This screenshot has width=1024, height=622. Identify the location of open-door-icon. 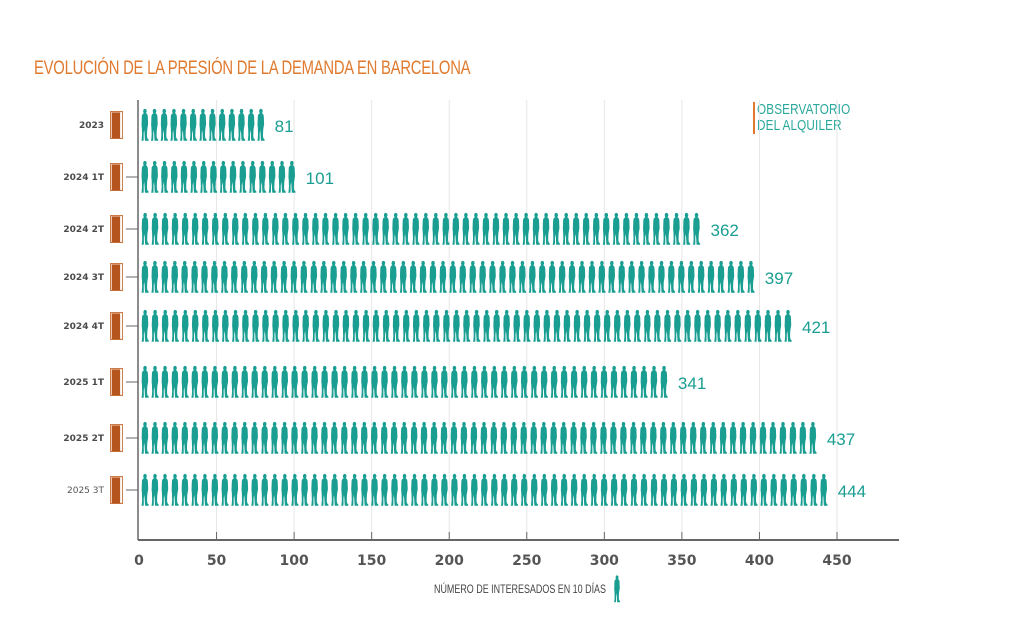
(116, 438).